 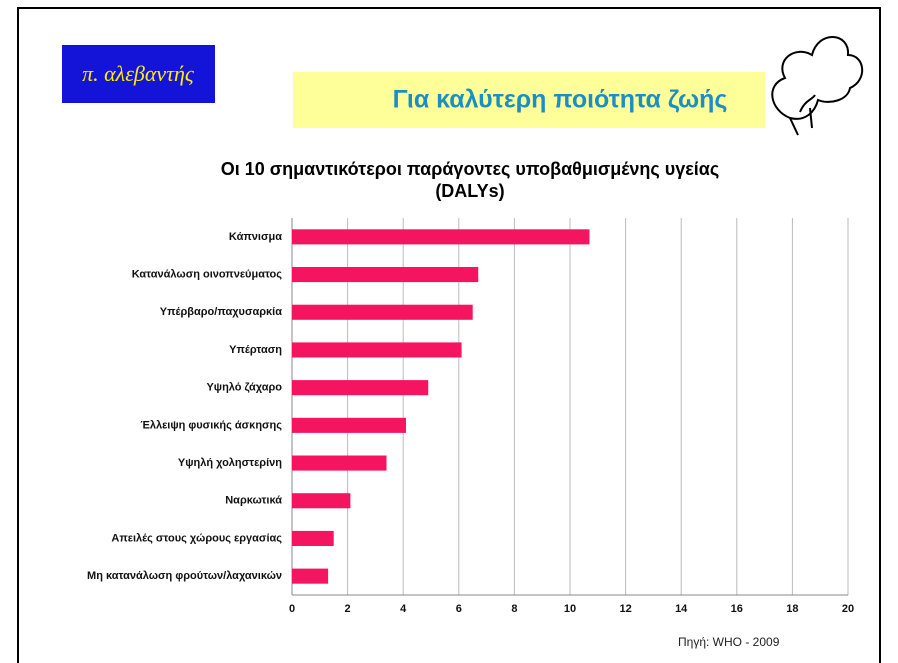 What do you see at coordinates (244, 388) in the screenshot?
I see `y-tick-label: Υψηλό ζάχαρο` at bounding box center [244, 388].